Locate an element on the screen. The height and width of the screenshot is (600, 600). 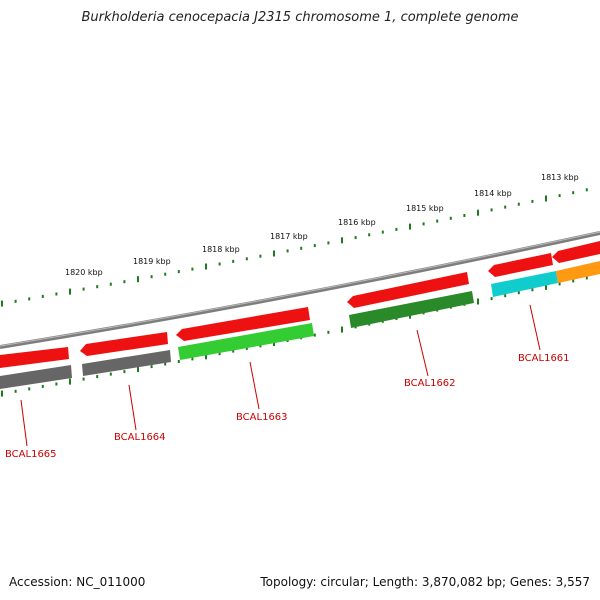
gene-bar-reverse-orange is located at coordinates (578, 272).